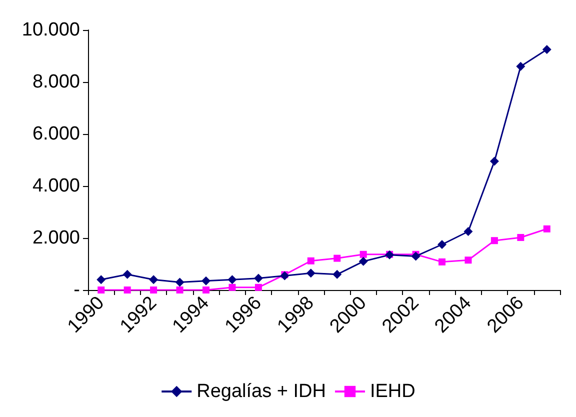  What do you see at coordinates (56, 238) in the screenshot?
I see `y-tick-label: 2.000` at bounding box center [56, 238].